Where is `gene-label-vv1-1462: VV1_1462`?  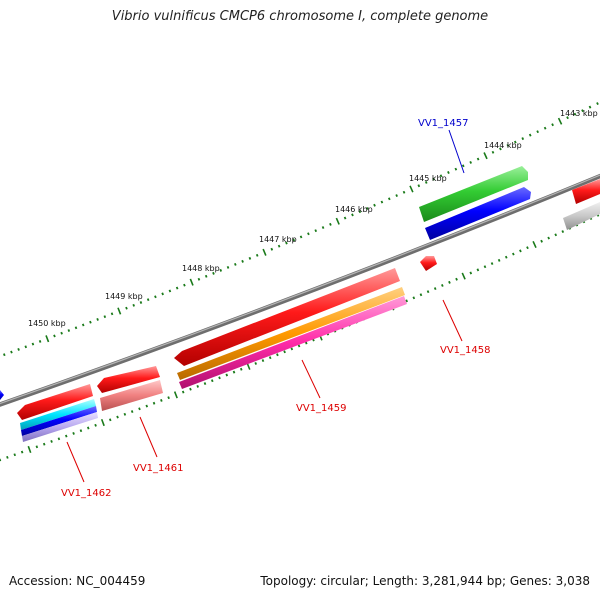
gene-label-vv1-1462: VV1_1462 is located at coordinates (86, 493).